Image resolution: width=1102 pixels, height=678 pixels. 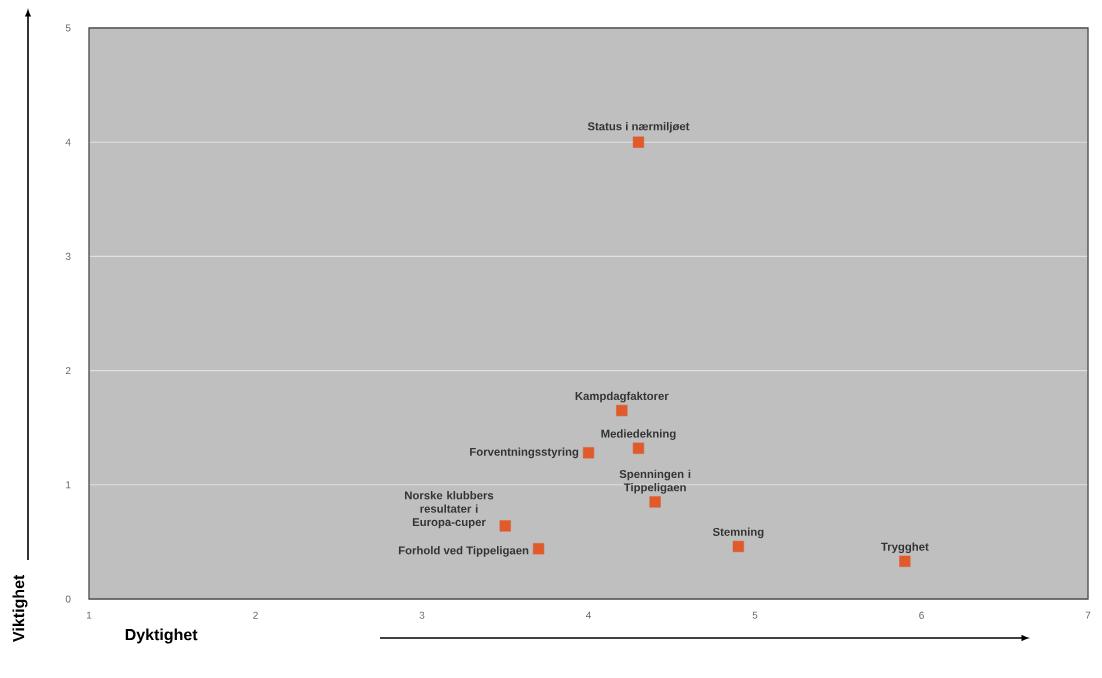 I want to click on y-tick-label: 5, so click(x=68, y=28).